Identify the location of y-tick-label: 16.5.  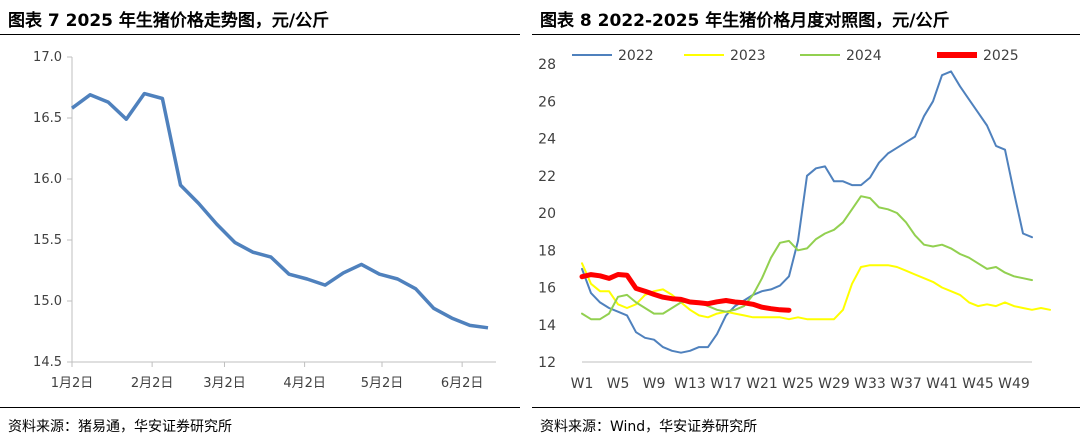
(47, 118).